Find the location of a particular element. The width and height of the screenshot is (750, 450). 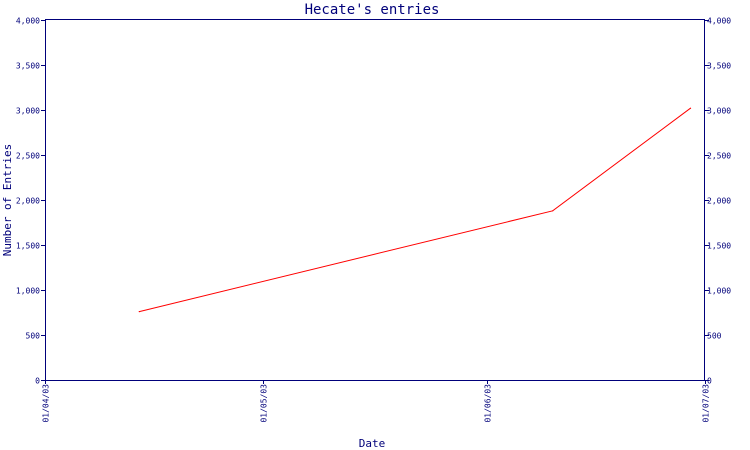

x-axis-label: Date is located at coordinates (372, 443).